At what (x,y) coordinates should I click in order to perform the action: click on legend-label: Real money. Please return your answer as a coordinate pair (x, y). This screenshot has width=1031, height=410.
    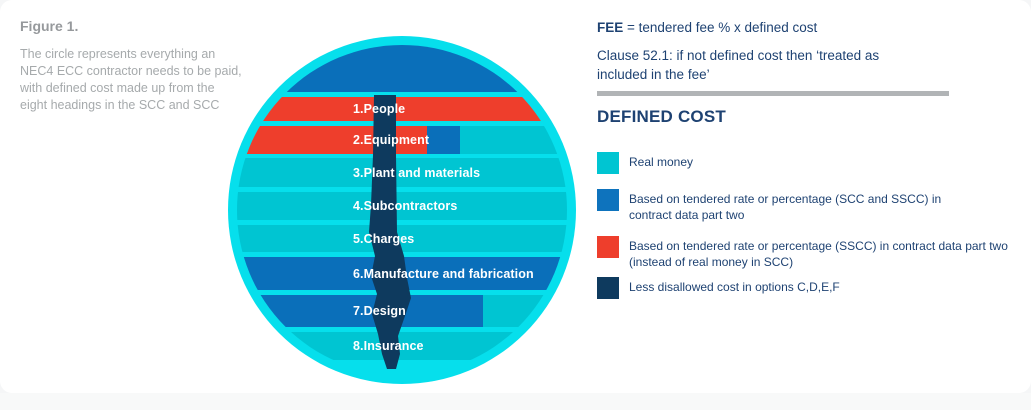
    Looking at the image, I should click on (661, 162).